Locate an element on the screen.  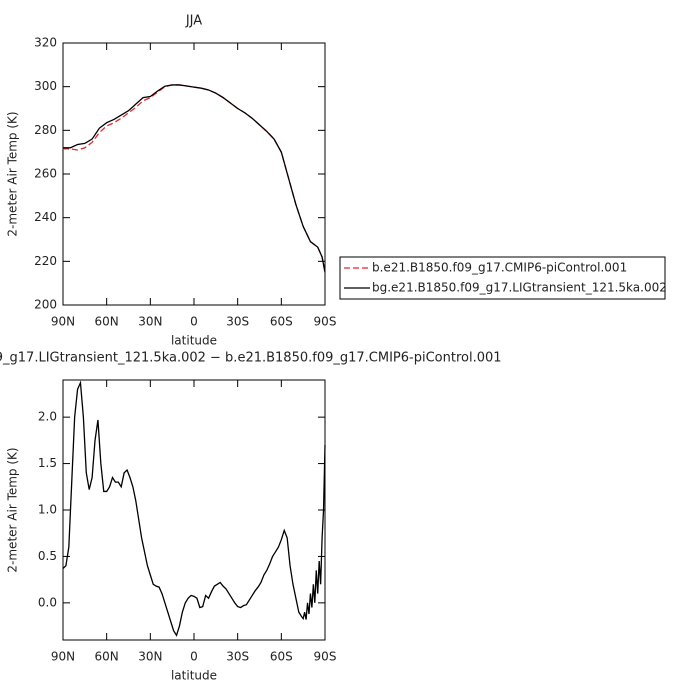
legend-label: b.e21.B1850.f09_g17.CMIP6-piControl.001 is located at coordinates (499, 268).